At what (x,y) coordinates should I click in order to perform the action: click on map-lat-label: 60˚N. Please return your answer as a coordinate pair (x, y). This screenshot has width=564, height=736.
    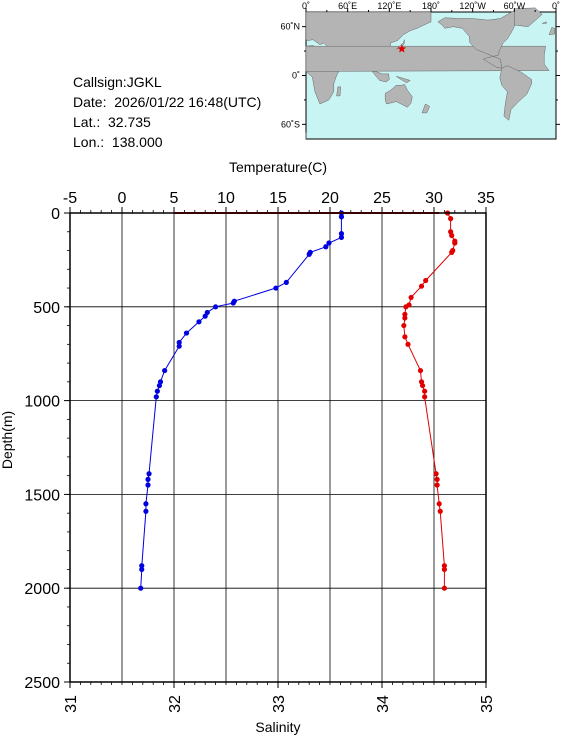
    Looking at the image, I should click on (290, 27).